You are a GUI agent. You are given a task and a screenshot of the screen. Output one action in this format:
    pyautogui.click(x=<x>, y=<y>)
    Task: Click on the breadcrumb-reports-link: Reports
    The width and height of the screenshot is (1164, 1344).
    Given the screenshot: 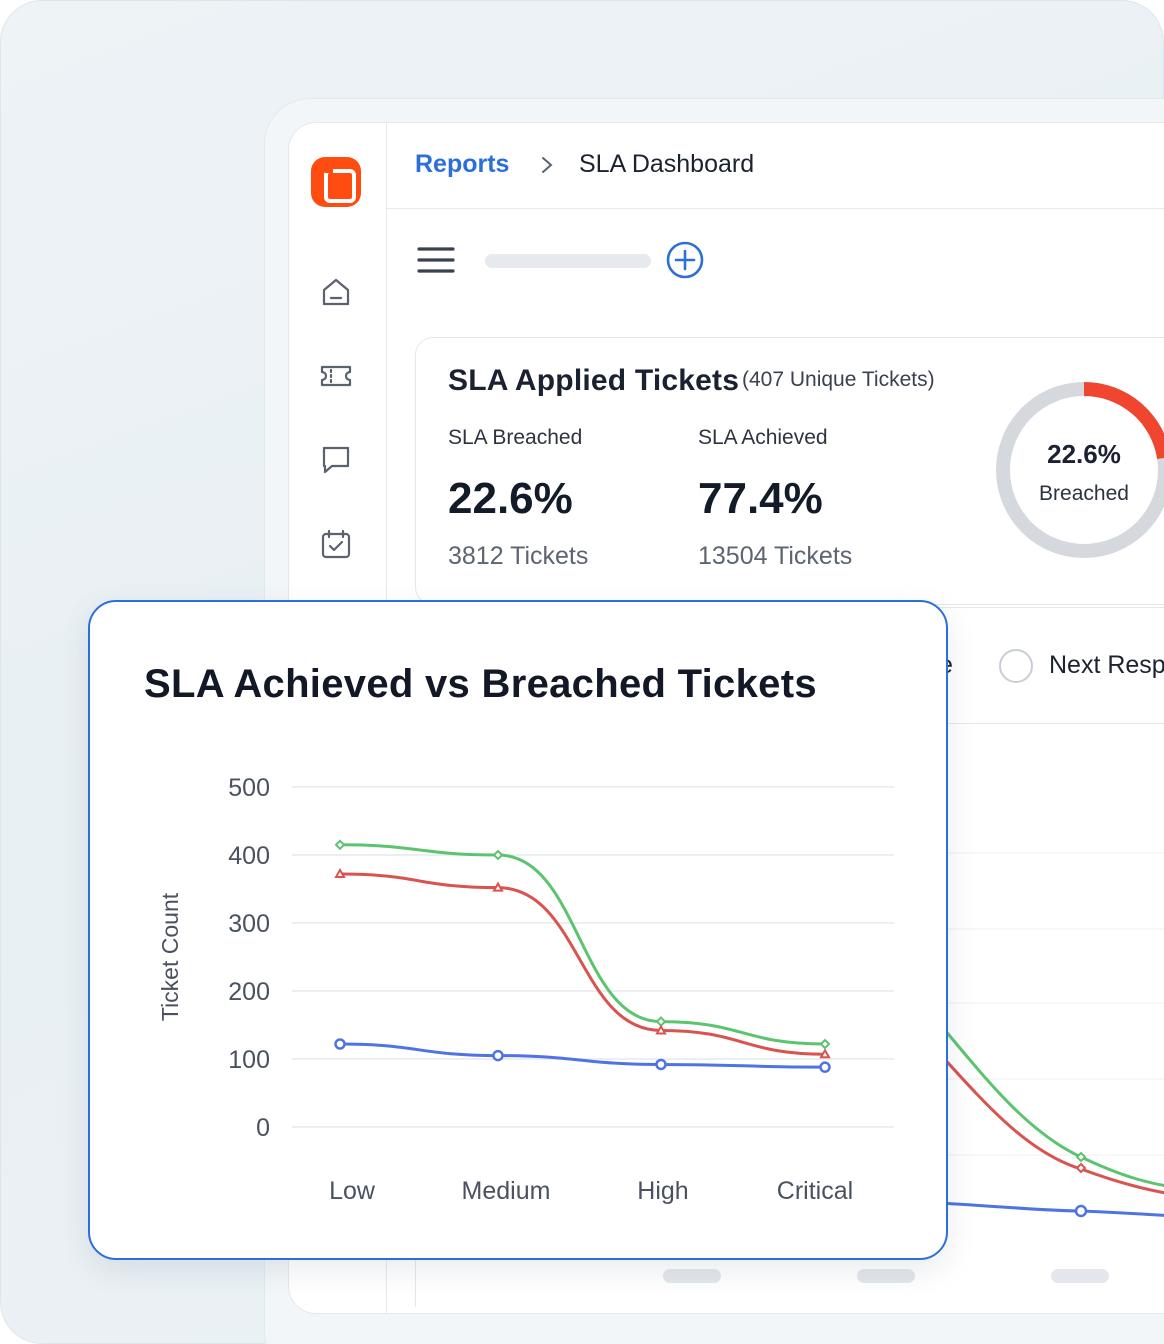 What is the action you would take?
    pyautogui.click(x=462, y=164)
    